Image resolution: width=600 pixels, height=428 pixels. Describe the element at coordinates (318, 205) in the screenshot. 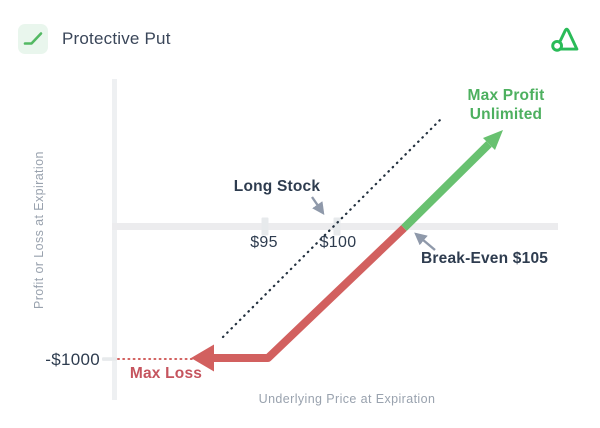

I see `long-stock-pointer-arrow` at that location.